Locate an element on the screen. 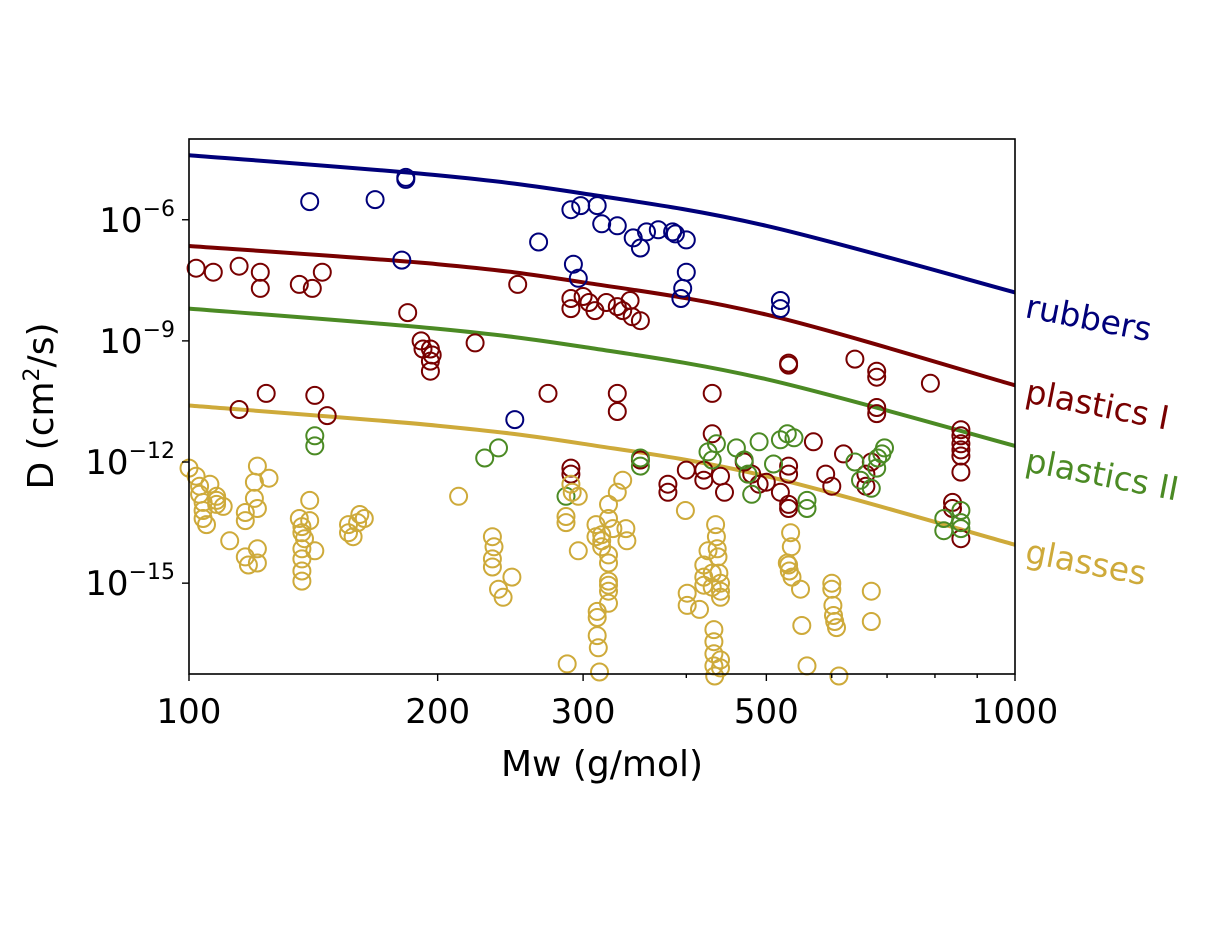 The height and width of the screenshot is (938, 1210). series-rubbers is located at coordinates (545, 298).